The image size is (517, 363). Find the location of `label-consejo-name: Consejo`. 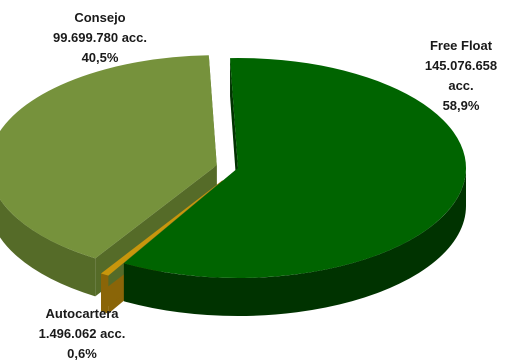

label-consejo-name: Consejo is located at coordinates (100, 17).